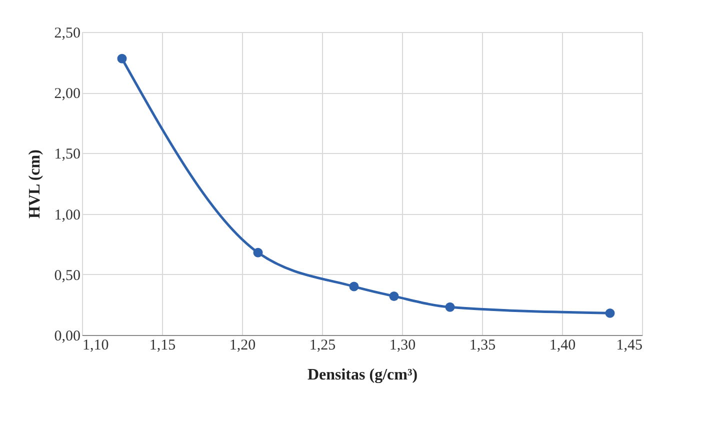 This screenshot has width=715, height=428. I want to click on y-tick-label: 2,00, so click(67, 94).